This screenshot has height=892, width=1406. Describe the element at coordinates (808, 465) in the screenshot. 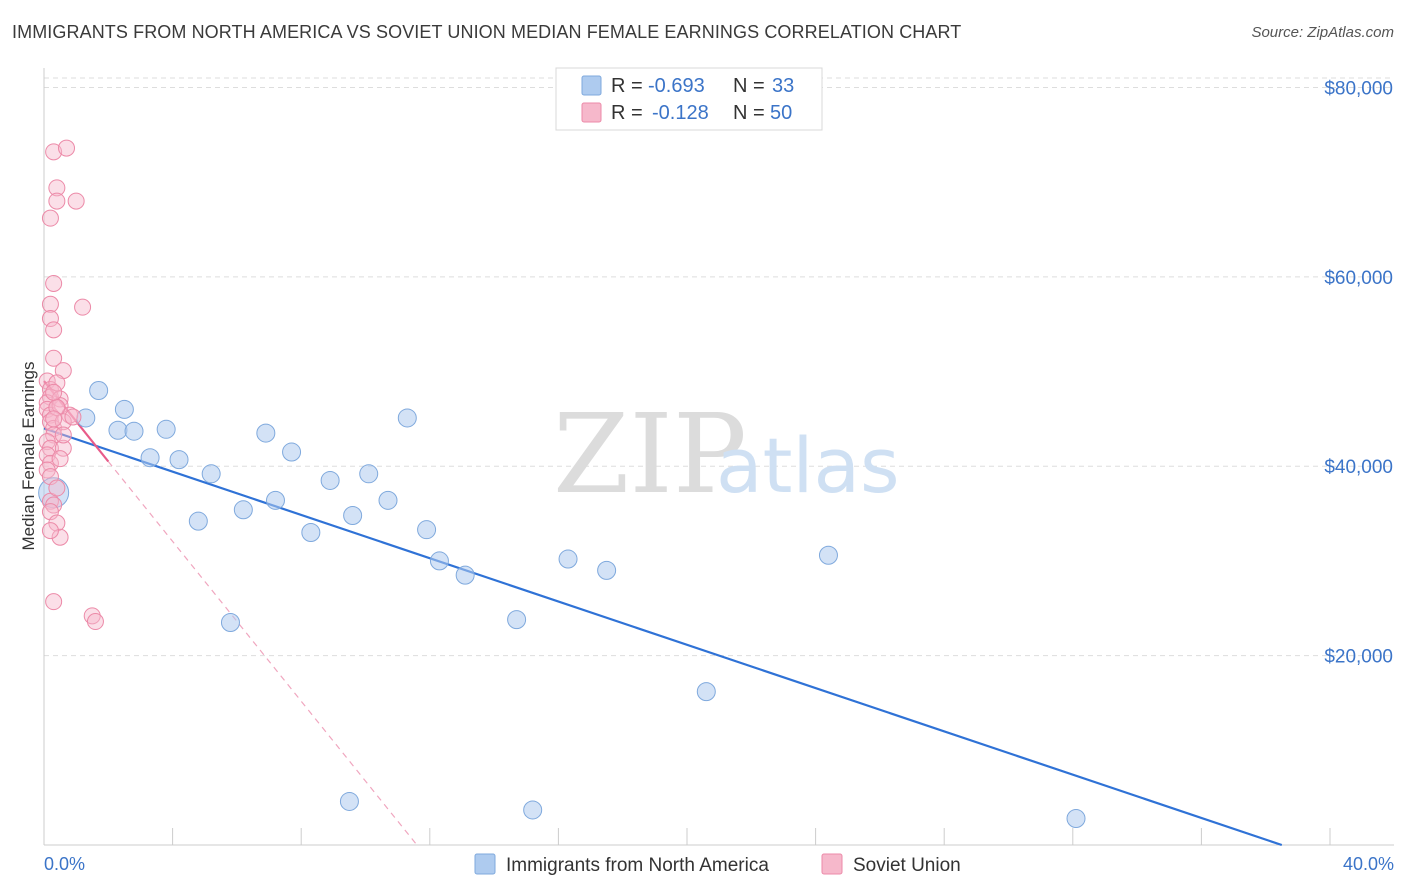

I see `watermark-atlas: atlas` at that location.